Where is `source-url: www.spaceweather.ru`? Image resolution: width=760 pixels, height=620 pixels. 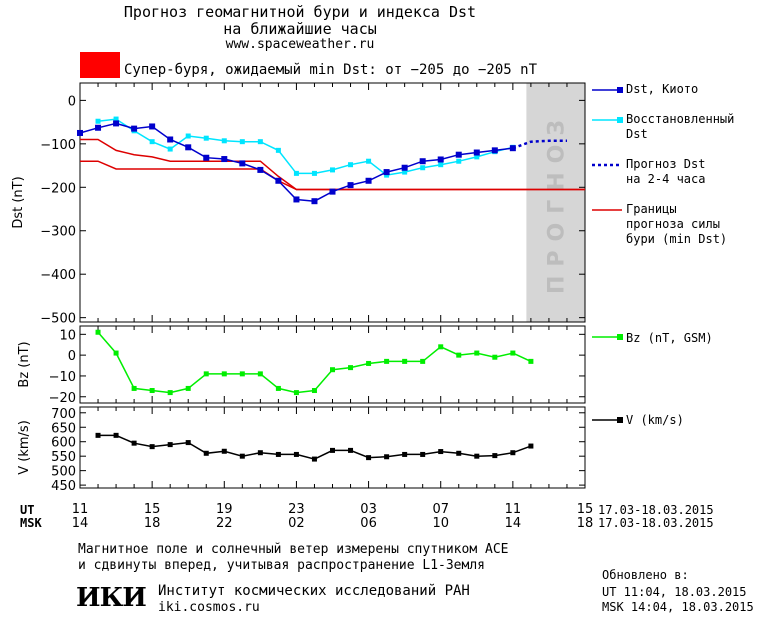 source-url: www.spaceweather.ru is located at coordinates (300, 44).